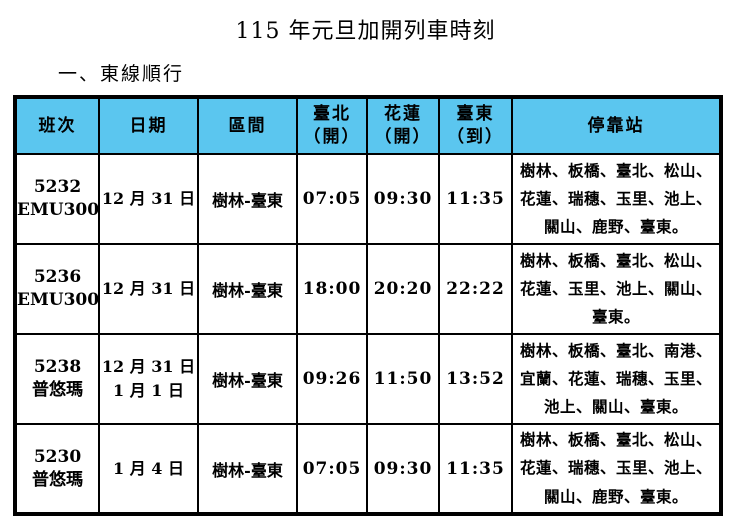 Image resolution: width=731 pixels, height=521 pixels. I want to click on header-cell-taipei-depart: 臺北 （開）, so click(332, 125).